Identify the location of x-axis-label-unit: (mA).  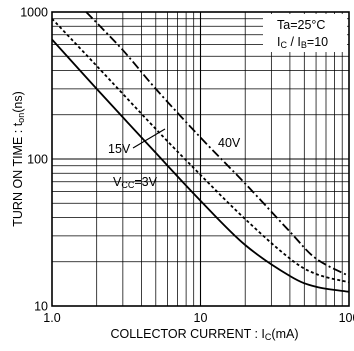
(284, 334).